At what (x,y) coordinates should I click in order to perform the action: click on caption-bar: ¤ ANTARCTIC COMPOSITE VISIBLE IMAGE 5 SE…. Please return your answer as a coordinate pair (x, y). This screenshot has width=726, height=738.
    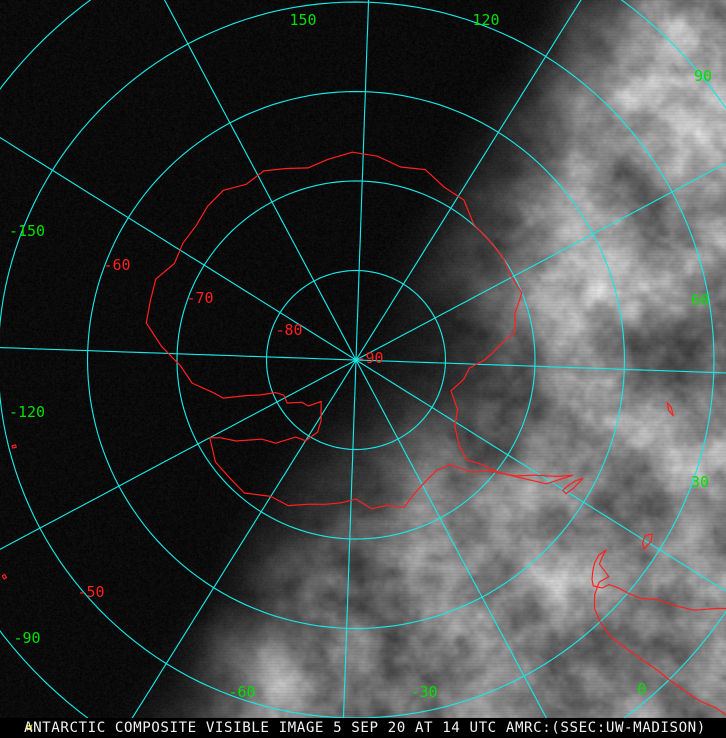
    Looking at the image, I should click on (363, 728).